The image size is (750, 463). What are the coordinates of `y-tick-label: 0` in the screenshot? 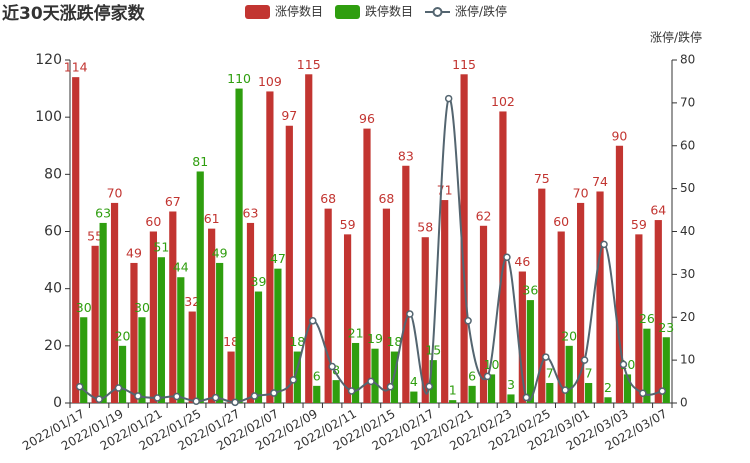 It's located at (57, 403).